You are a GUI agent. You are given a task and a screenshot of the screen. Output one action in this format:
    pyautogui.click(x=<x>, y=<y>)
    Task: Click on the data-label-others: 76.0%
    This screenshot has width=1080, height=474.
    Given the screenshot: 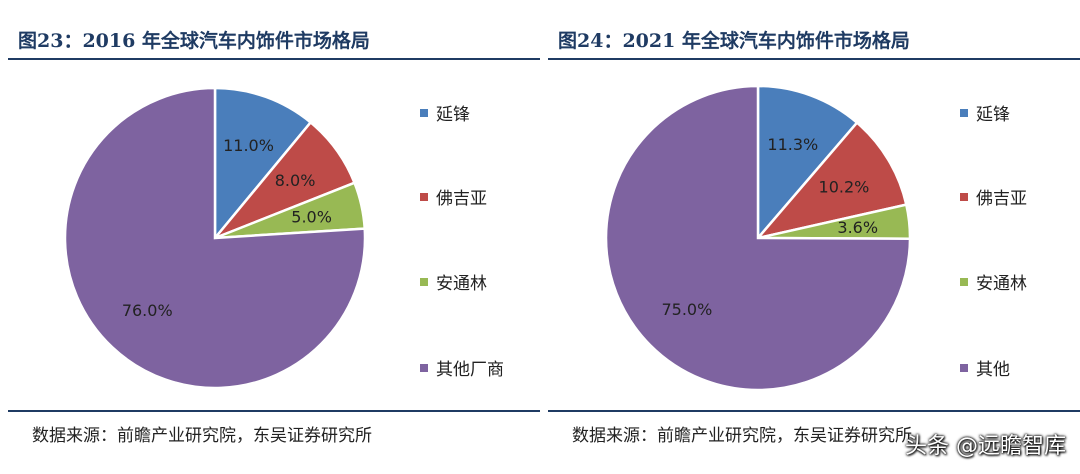 What is the action you would take?
    pyautogui.click(x=147, y=310)
    